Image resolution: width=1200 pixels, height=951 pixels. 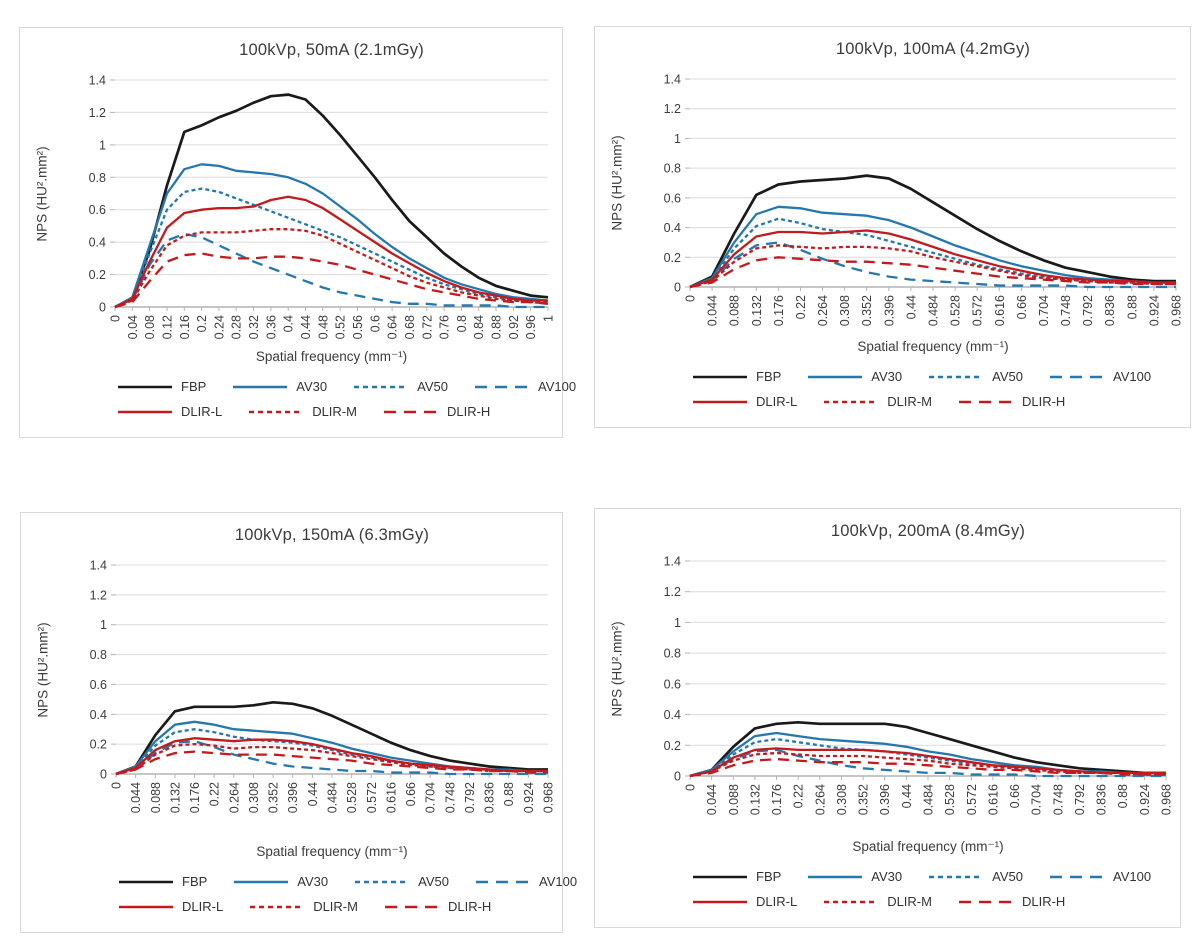 I want to click on x-tick-label: 0.66, so click(x=1015, y=796).